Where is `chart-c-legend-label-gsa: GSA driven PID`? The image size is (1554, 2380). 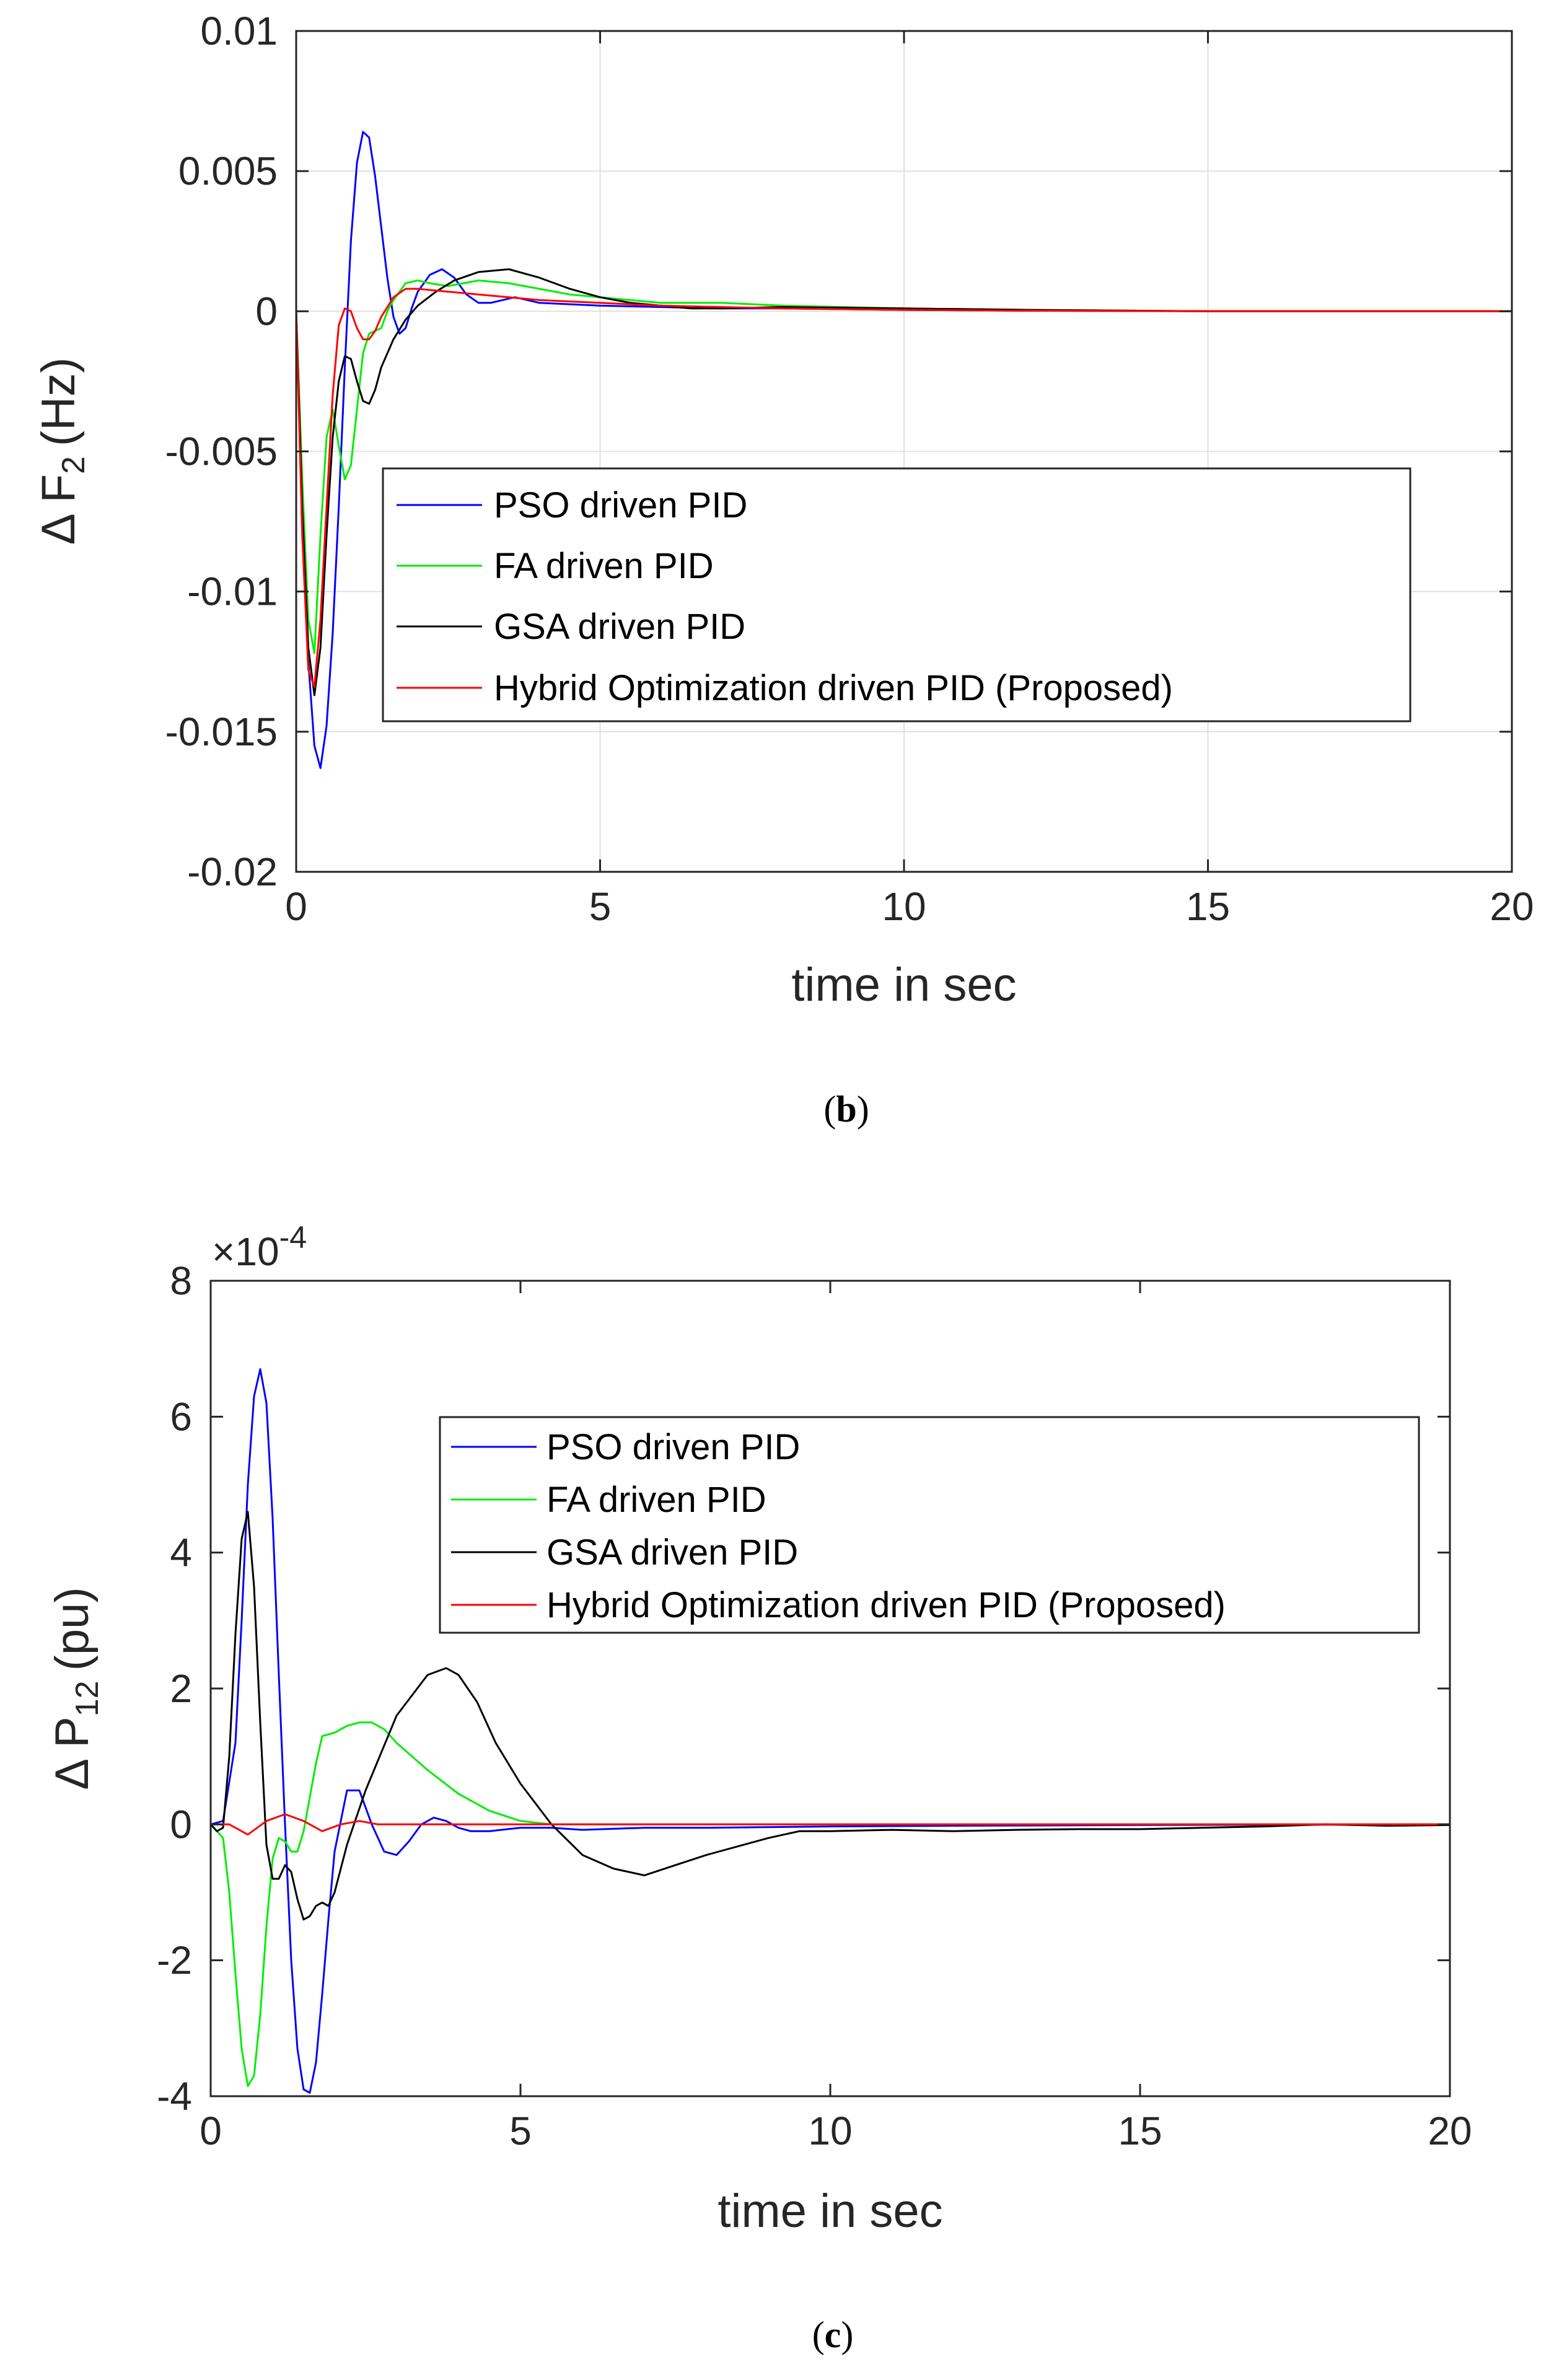 chart-c-legend-label-gsa: GSA driven PID is located at coordinates (673, 1552).